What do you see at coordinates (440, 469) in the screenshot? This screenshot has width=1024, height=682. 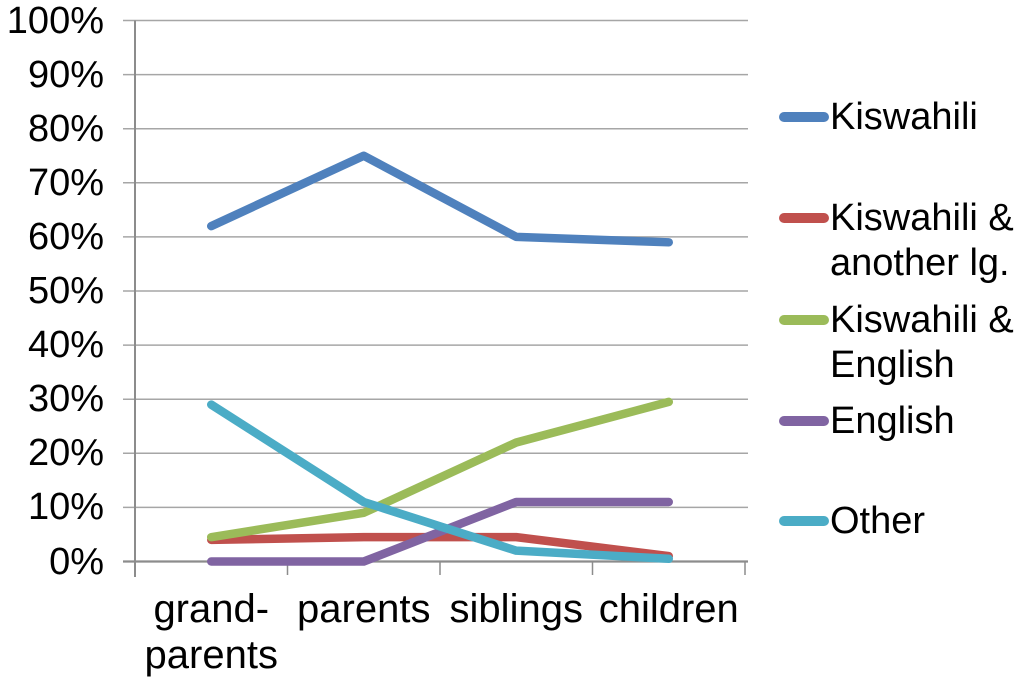 I see `series-line-kiswahili-english` at bounding box center [440, 469].